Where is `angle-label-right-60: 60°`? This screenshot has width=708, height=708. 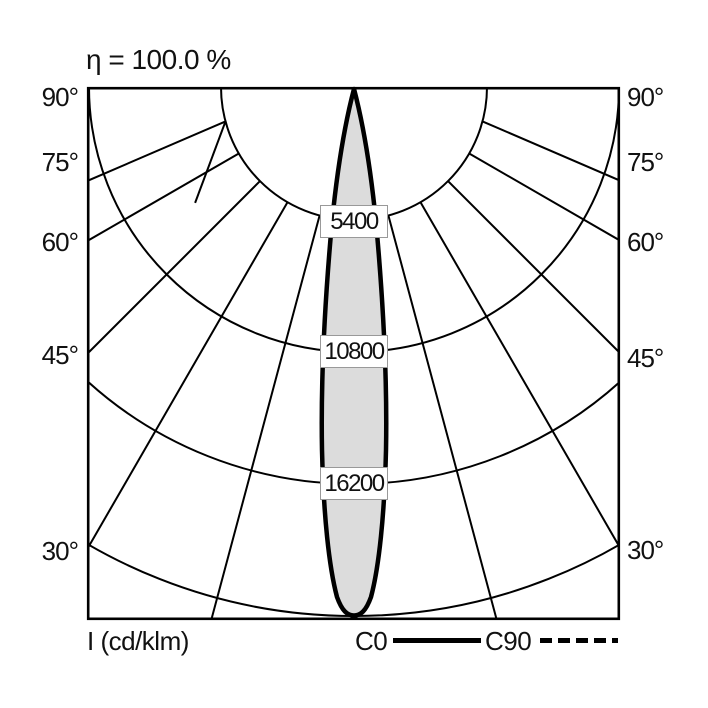 angle-label-right-60: 60° is located at coordinates (645, 242).